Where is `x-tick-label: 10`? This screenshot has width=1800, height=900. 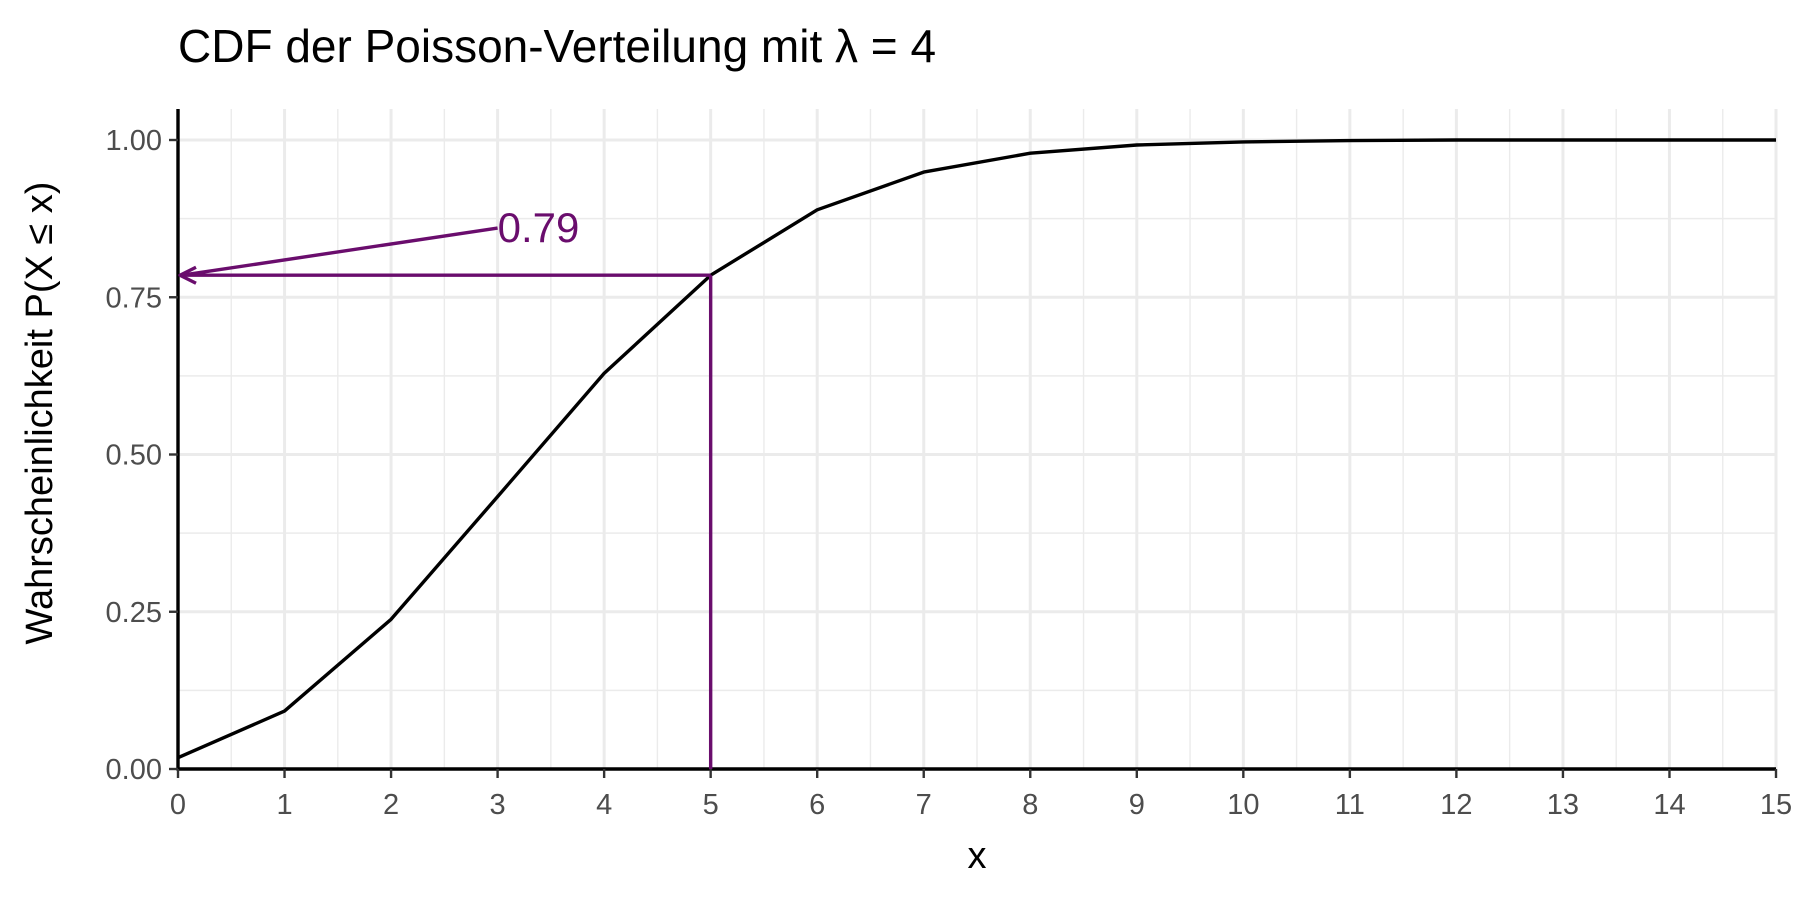
x-tick-label: 10 is located at coordinates (1243, 805).